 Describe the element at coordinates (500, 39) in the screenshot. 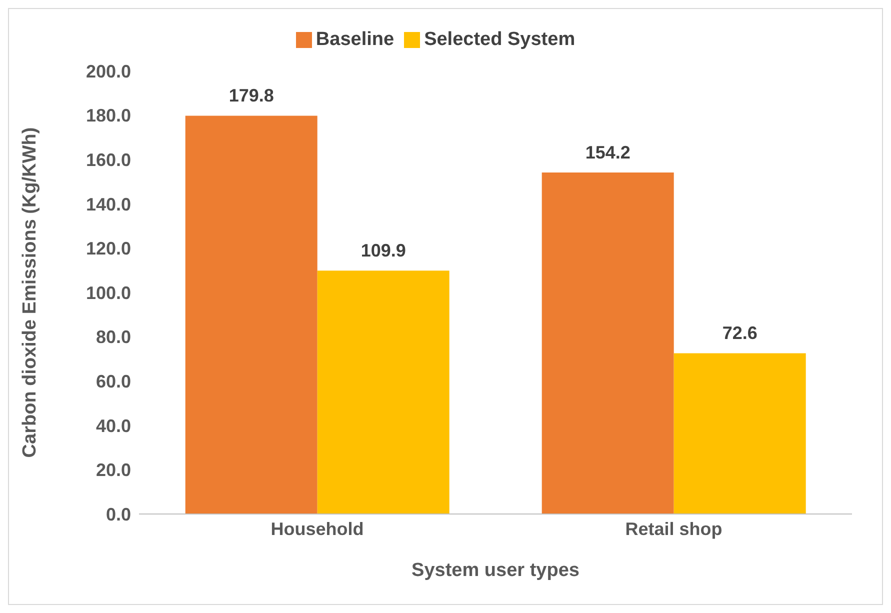

I see `legend-label: Selected System` at that location.